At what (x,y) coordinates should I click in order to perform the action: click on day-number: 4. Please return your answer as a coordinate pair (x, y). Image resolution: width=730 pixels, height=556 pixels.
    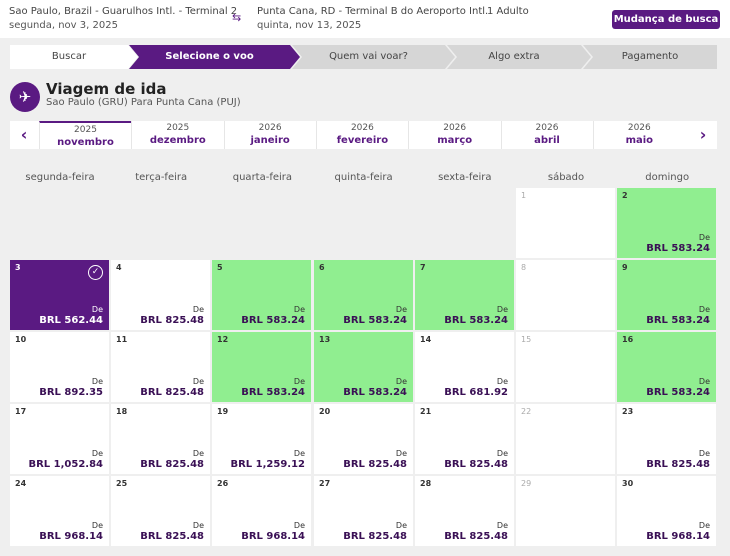
    Looking at the image, I should click on (119, 267).